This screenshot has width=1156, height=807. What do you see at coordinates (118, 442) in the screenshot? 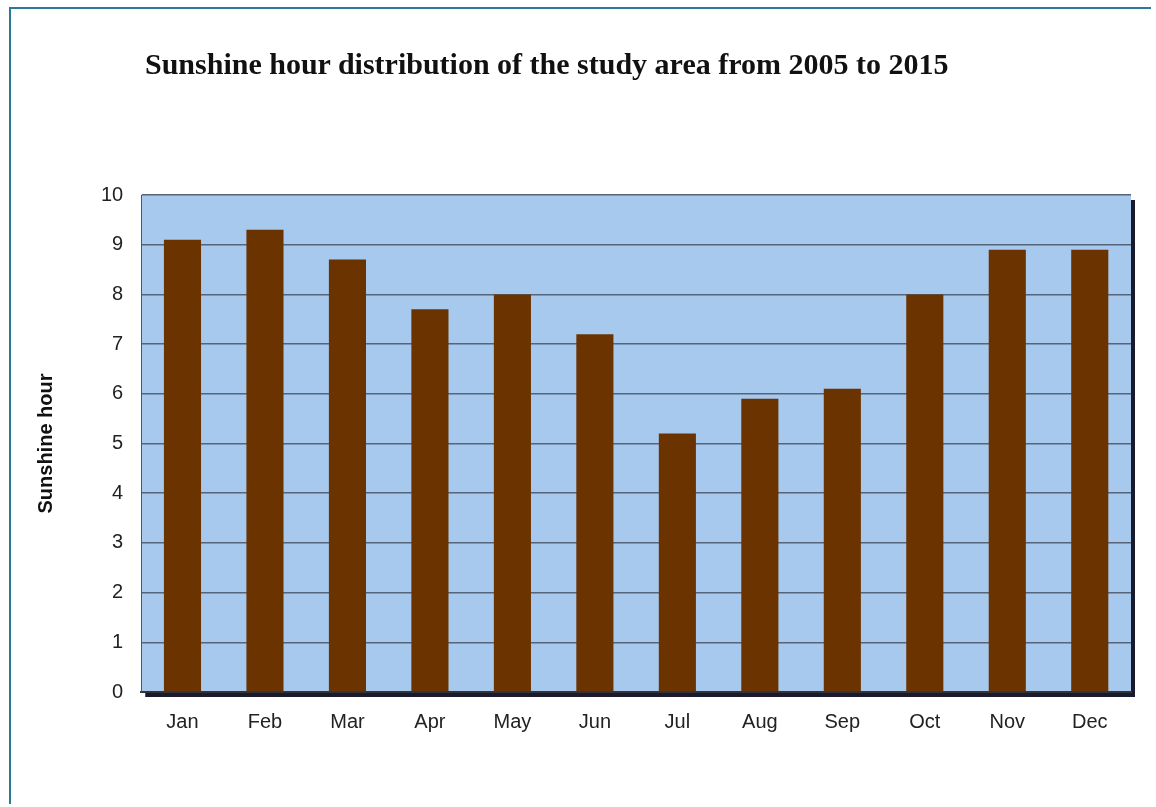
I see `y-tick-label: 5` at bounding box center [118, 442].